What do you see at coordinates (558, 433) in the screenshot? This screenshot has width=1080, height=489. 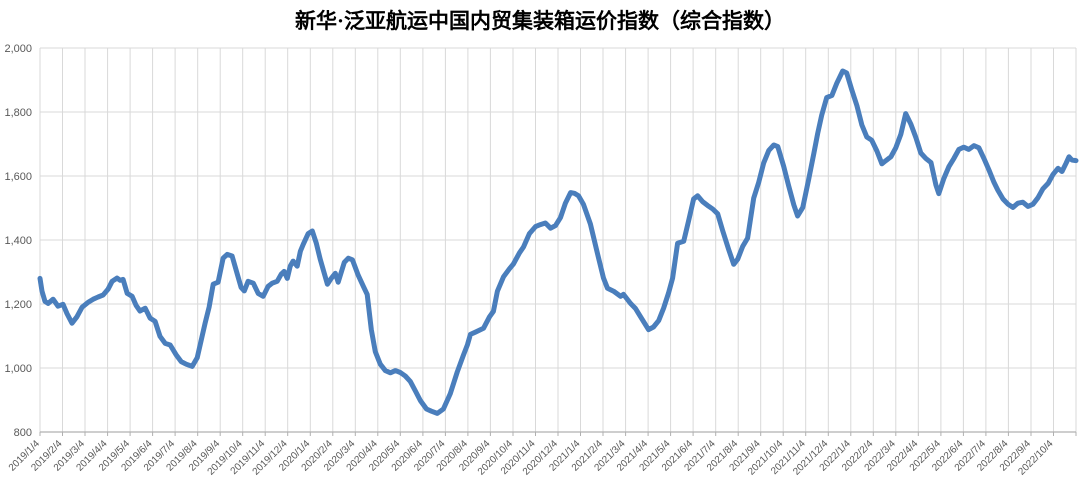 I see `axis-lines` at bounding box center [558, 433].